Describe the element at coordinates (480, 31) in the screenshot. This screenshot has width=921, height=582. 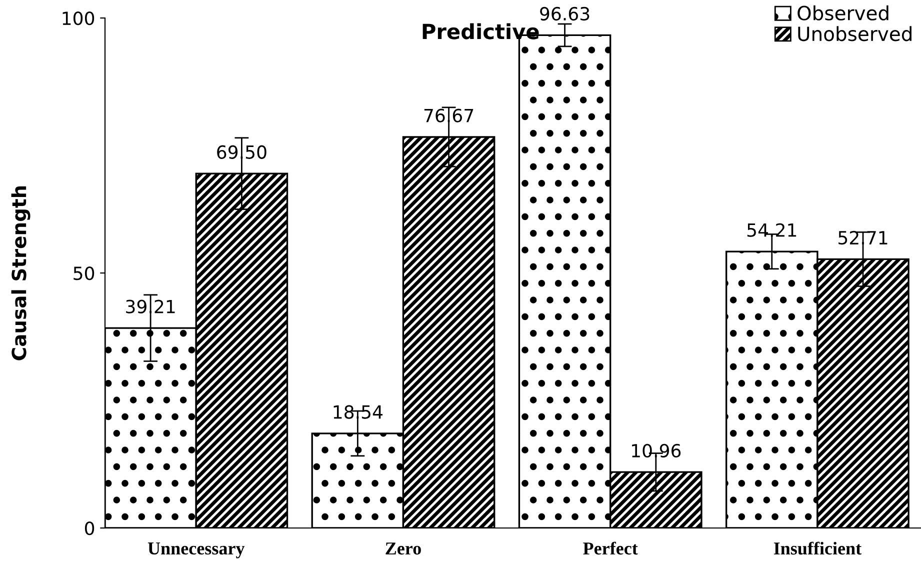
I see `chart-title: Predictive` at that location.